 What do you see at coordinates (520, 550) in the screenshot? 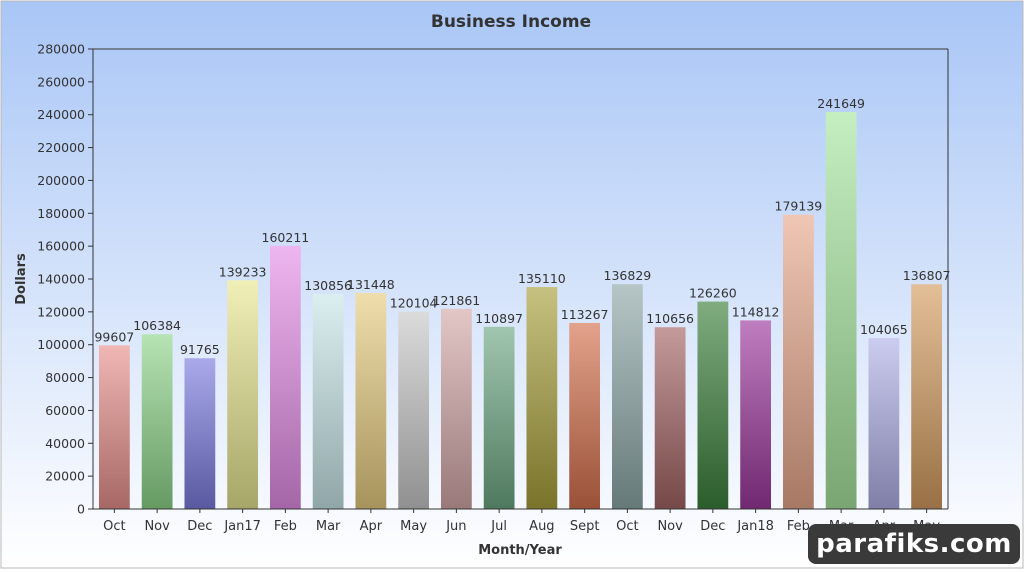
I see `x-axis-label: Month/Year` at bounding box center [520, 550].